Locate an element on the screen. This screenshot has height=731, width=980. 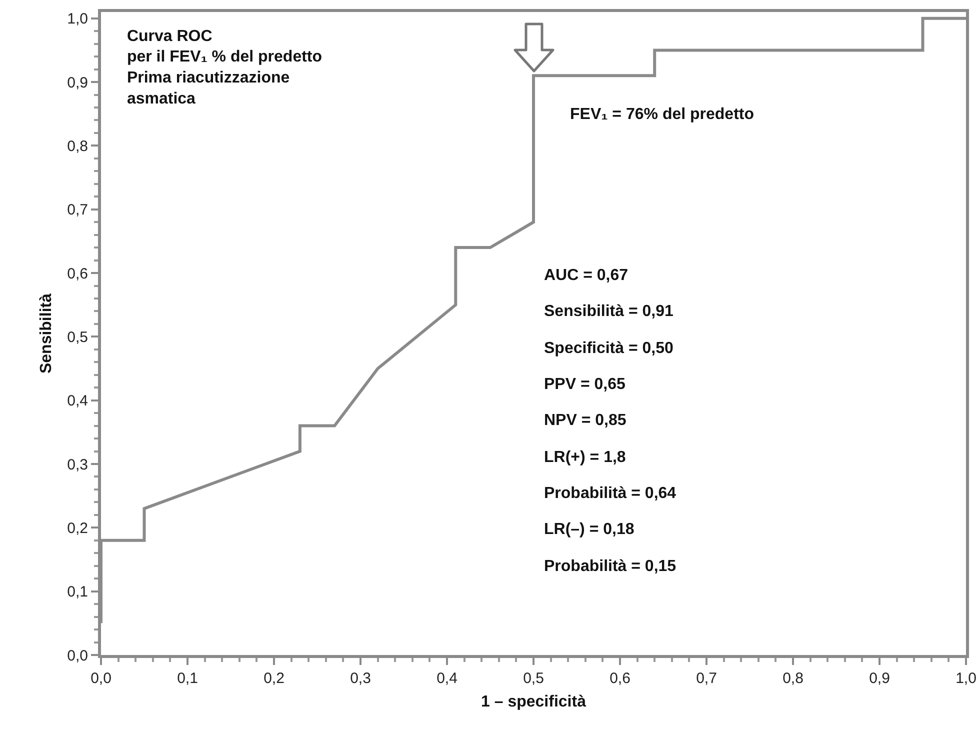
x-tick-label: 0,7 is located at coordinates (706, 678).